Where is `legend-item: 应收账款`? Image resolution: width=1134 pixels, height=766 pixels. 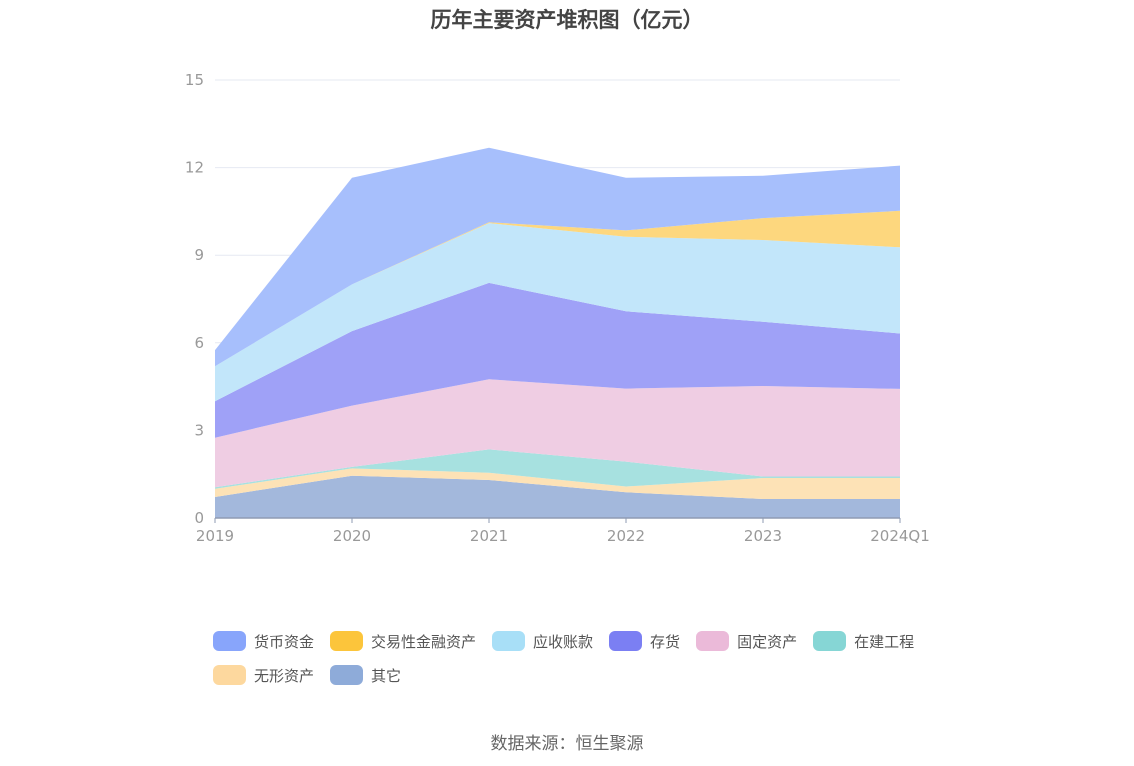 legend-item: 应收账款 is located at coordinates (542, 641).